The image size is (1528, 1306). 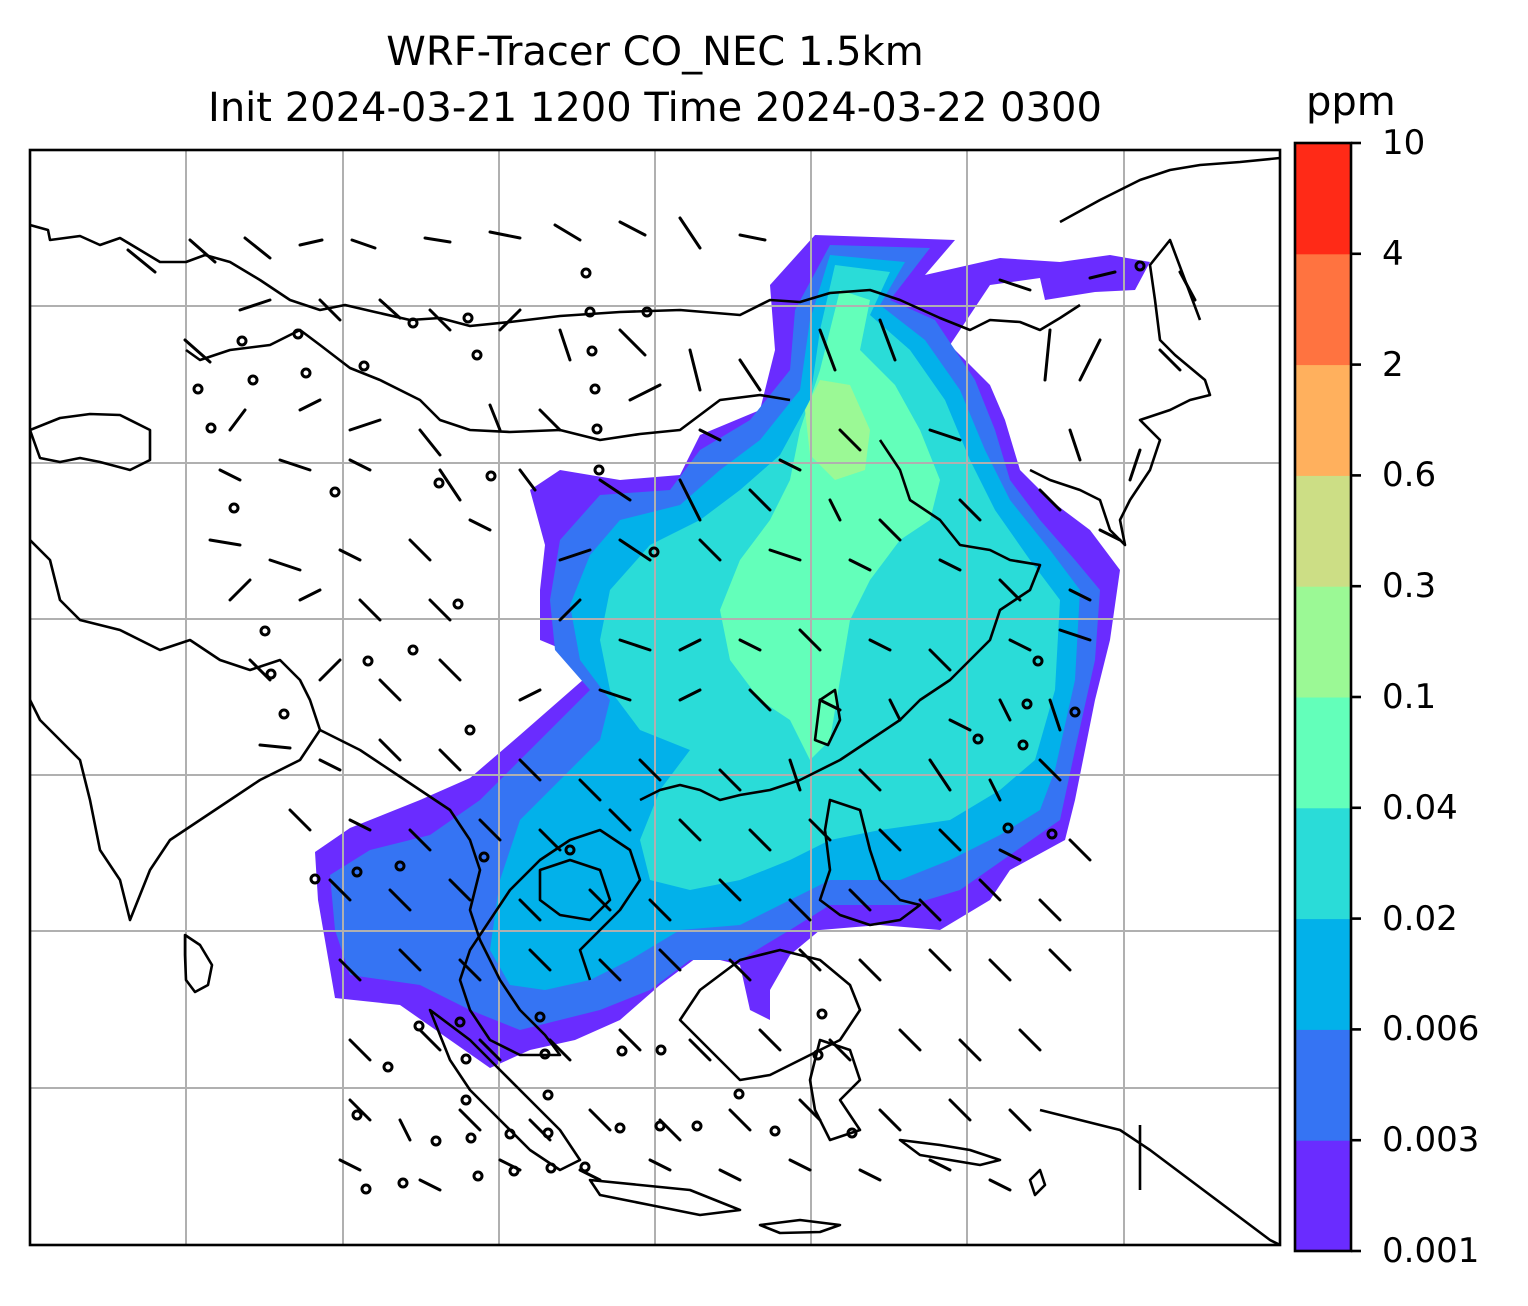 I want to click on mekong-area, so click(x=575, y=890).